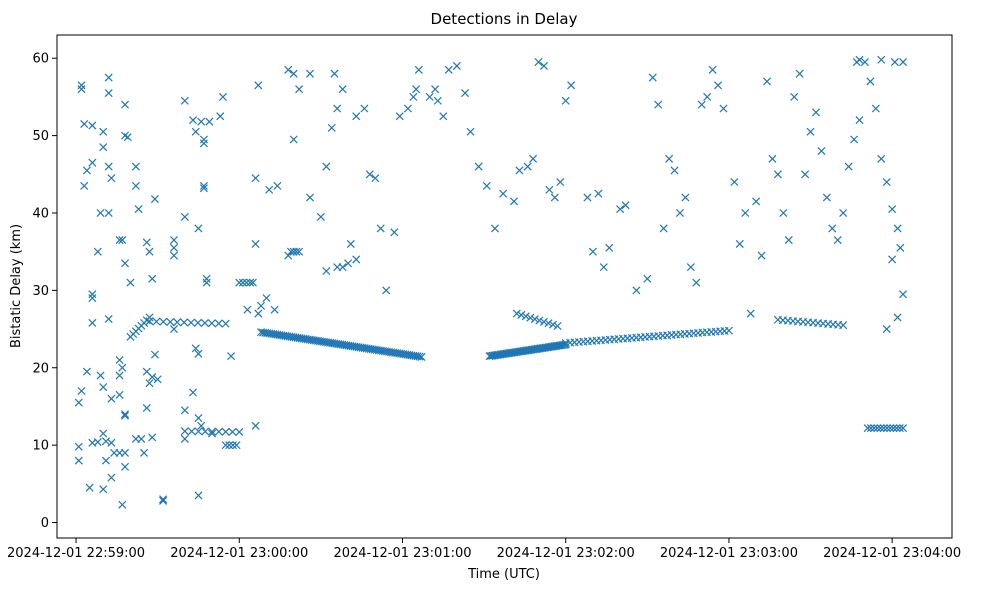  Describe the element at coordinates (40, 446) in the screenshot. I see `y-tick-label: 10` at that location.